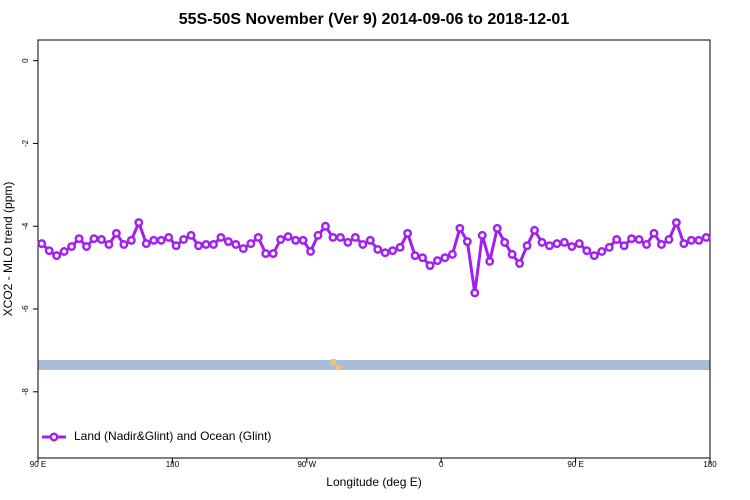 This screenshot has height=500, width=750. I want to click on y-tick-label: -8, so click(25, 392).